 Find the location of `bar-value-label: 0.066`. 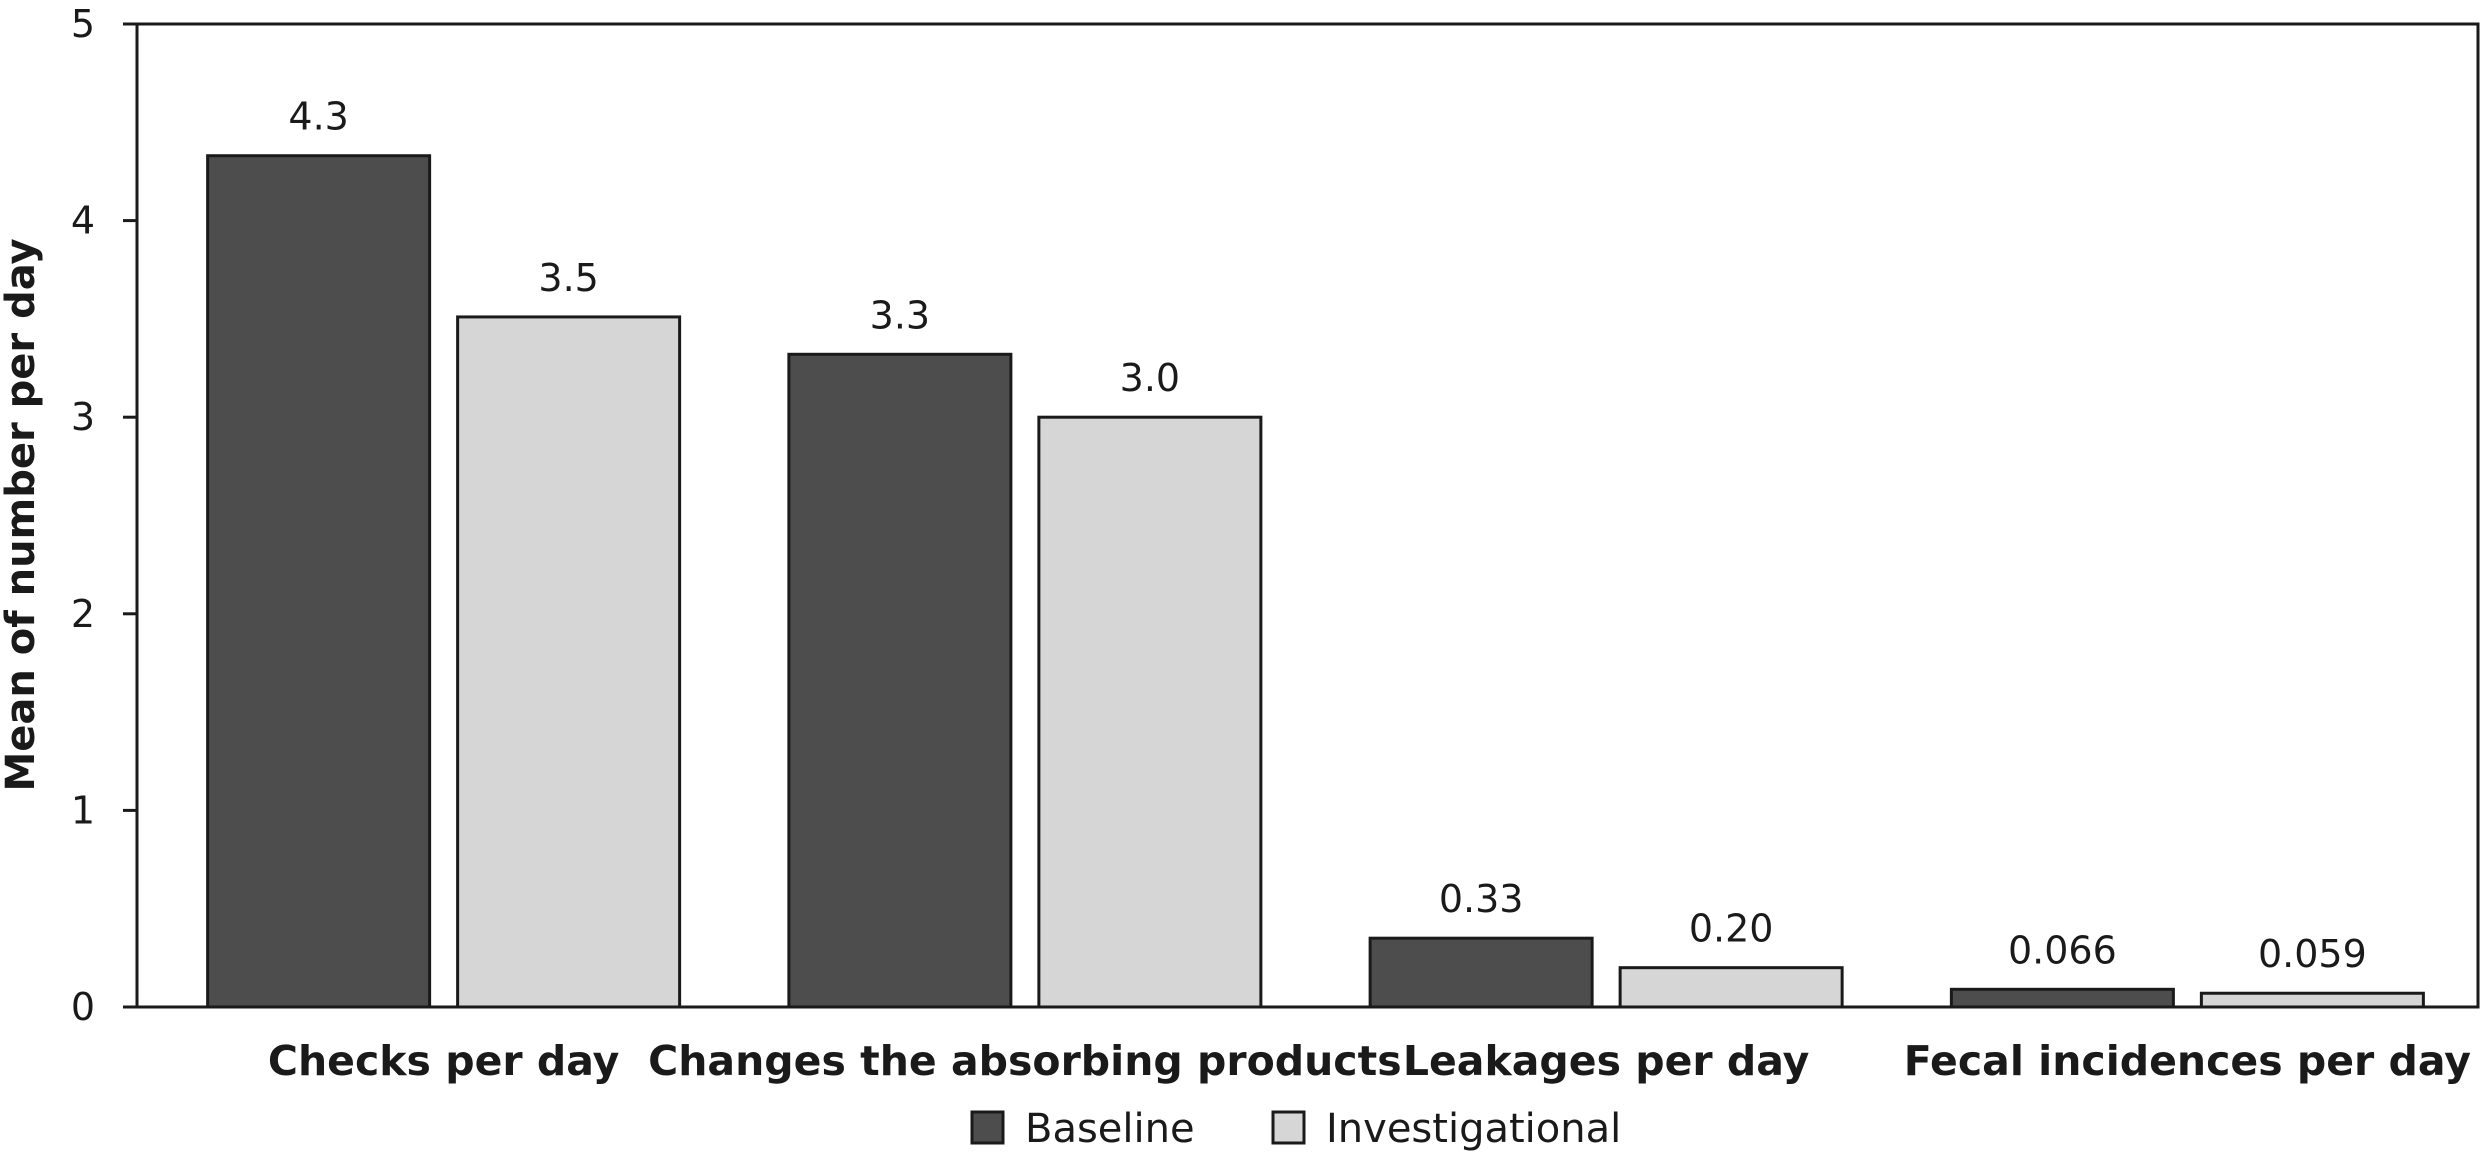

bar-value-label: 0.066 is located at coordinates (2062, 950).